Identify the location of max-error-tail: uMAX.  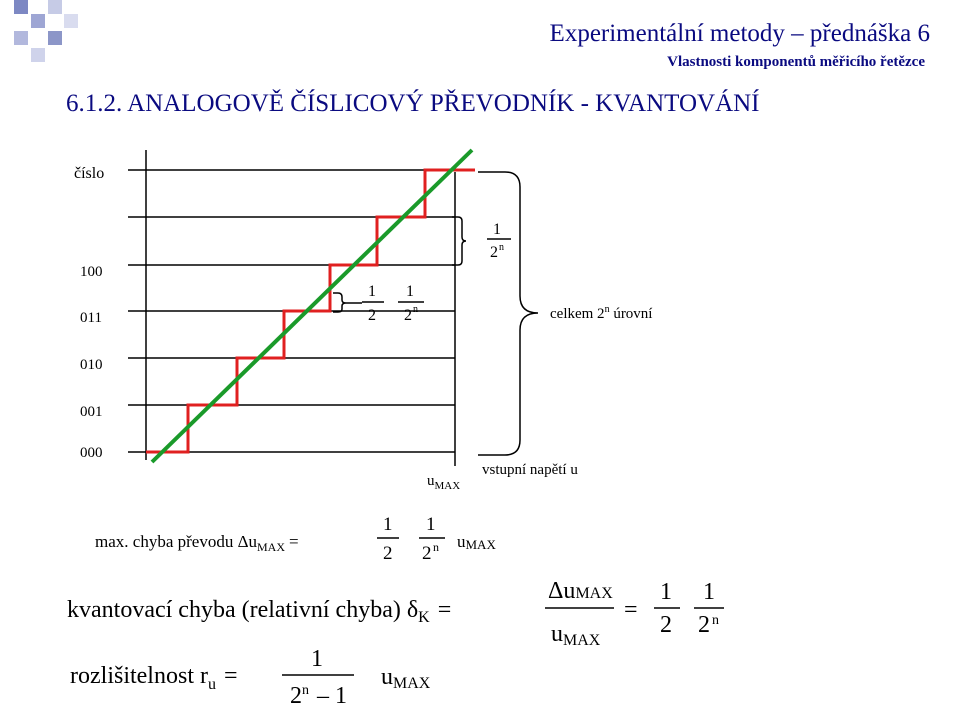
(476, 542).